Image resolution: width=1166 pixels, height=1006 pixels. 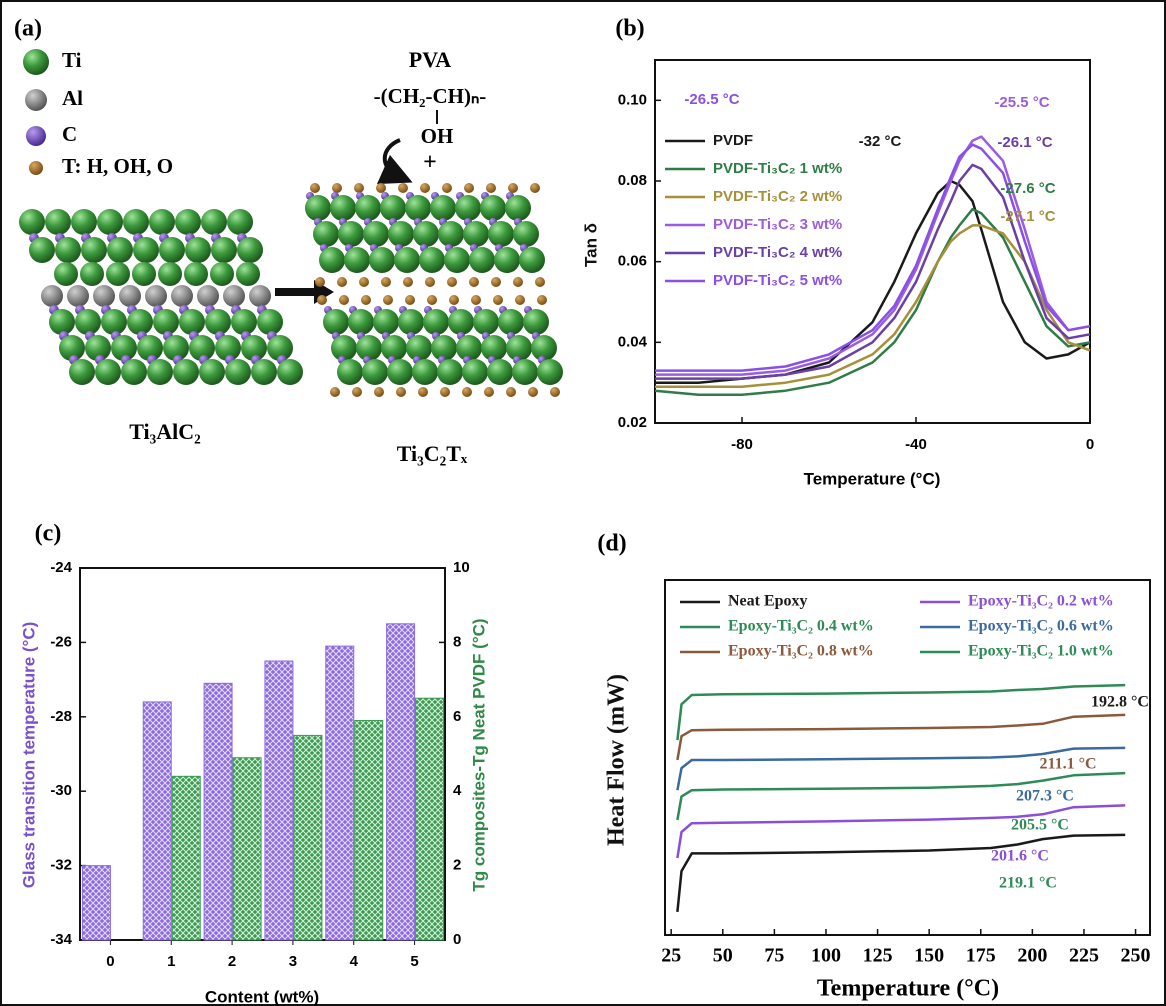 I want to click on x-tick-label: -40, so click(x=916, y=444).